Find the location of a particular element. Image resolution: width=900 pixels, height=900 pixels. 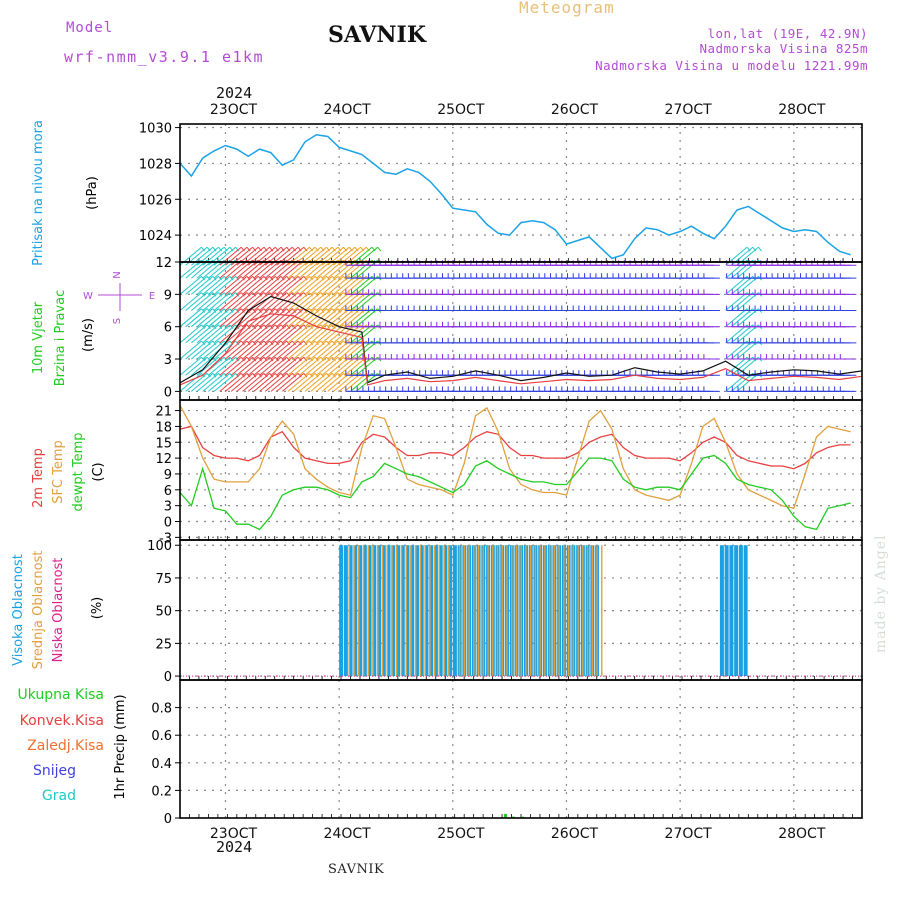

y-tick-label: 12 is located at coordinates (163, 459).